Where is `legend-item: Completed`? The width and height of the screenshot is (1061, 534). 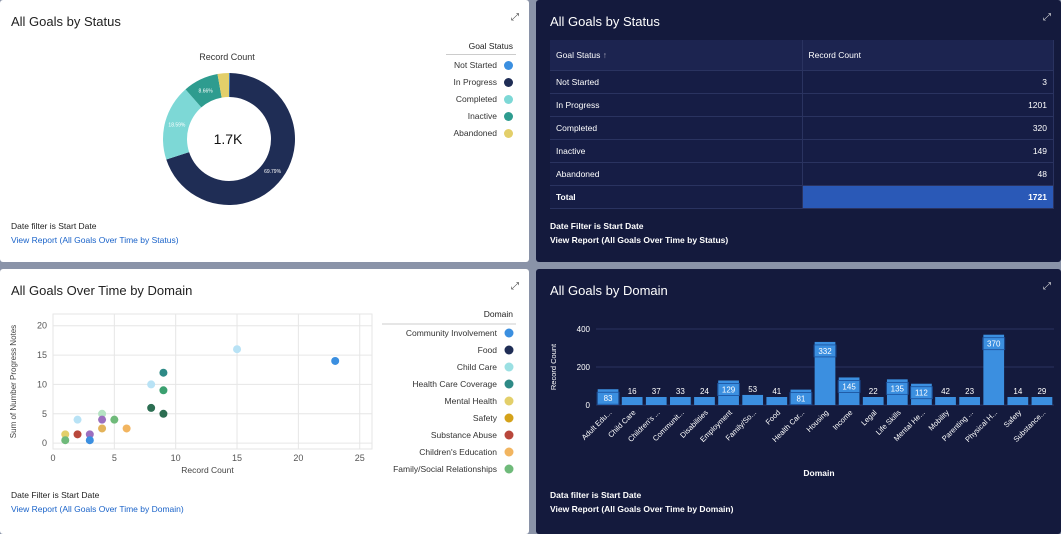
legend-item: Completed is located at coordinates (476, 99).